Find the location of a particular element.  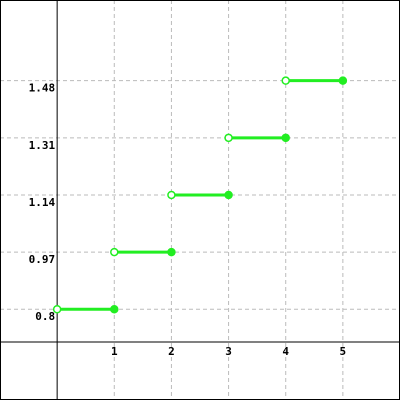

x-tick-label: 4 is located at coordinates (285, 351).